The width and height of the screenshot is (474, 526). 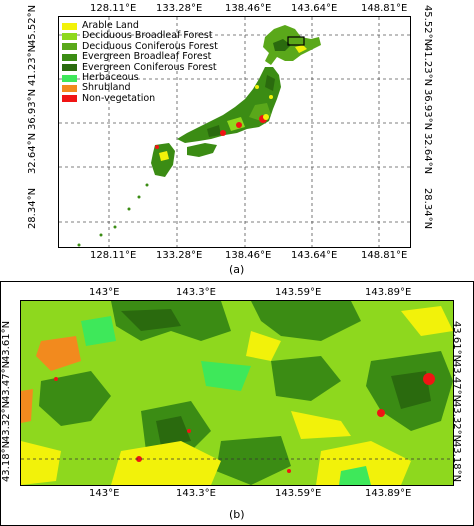 What do you see at coordinates (110, 77) in the screenshot?
I see `legend-label: Herbaceous` at bounding box center [110, 77].